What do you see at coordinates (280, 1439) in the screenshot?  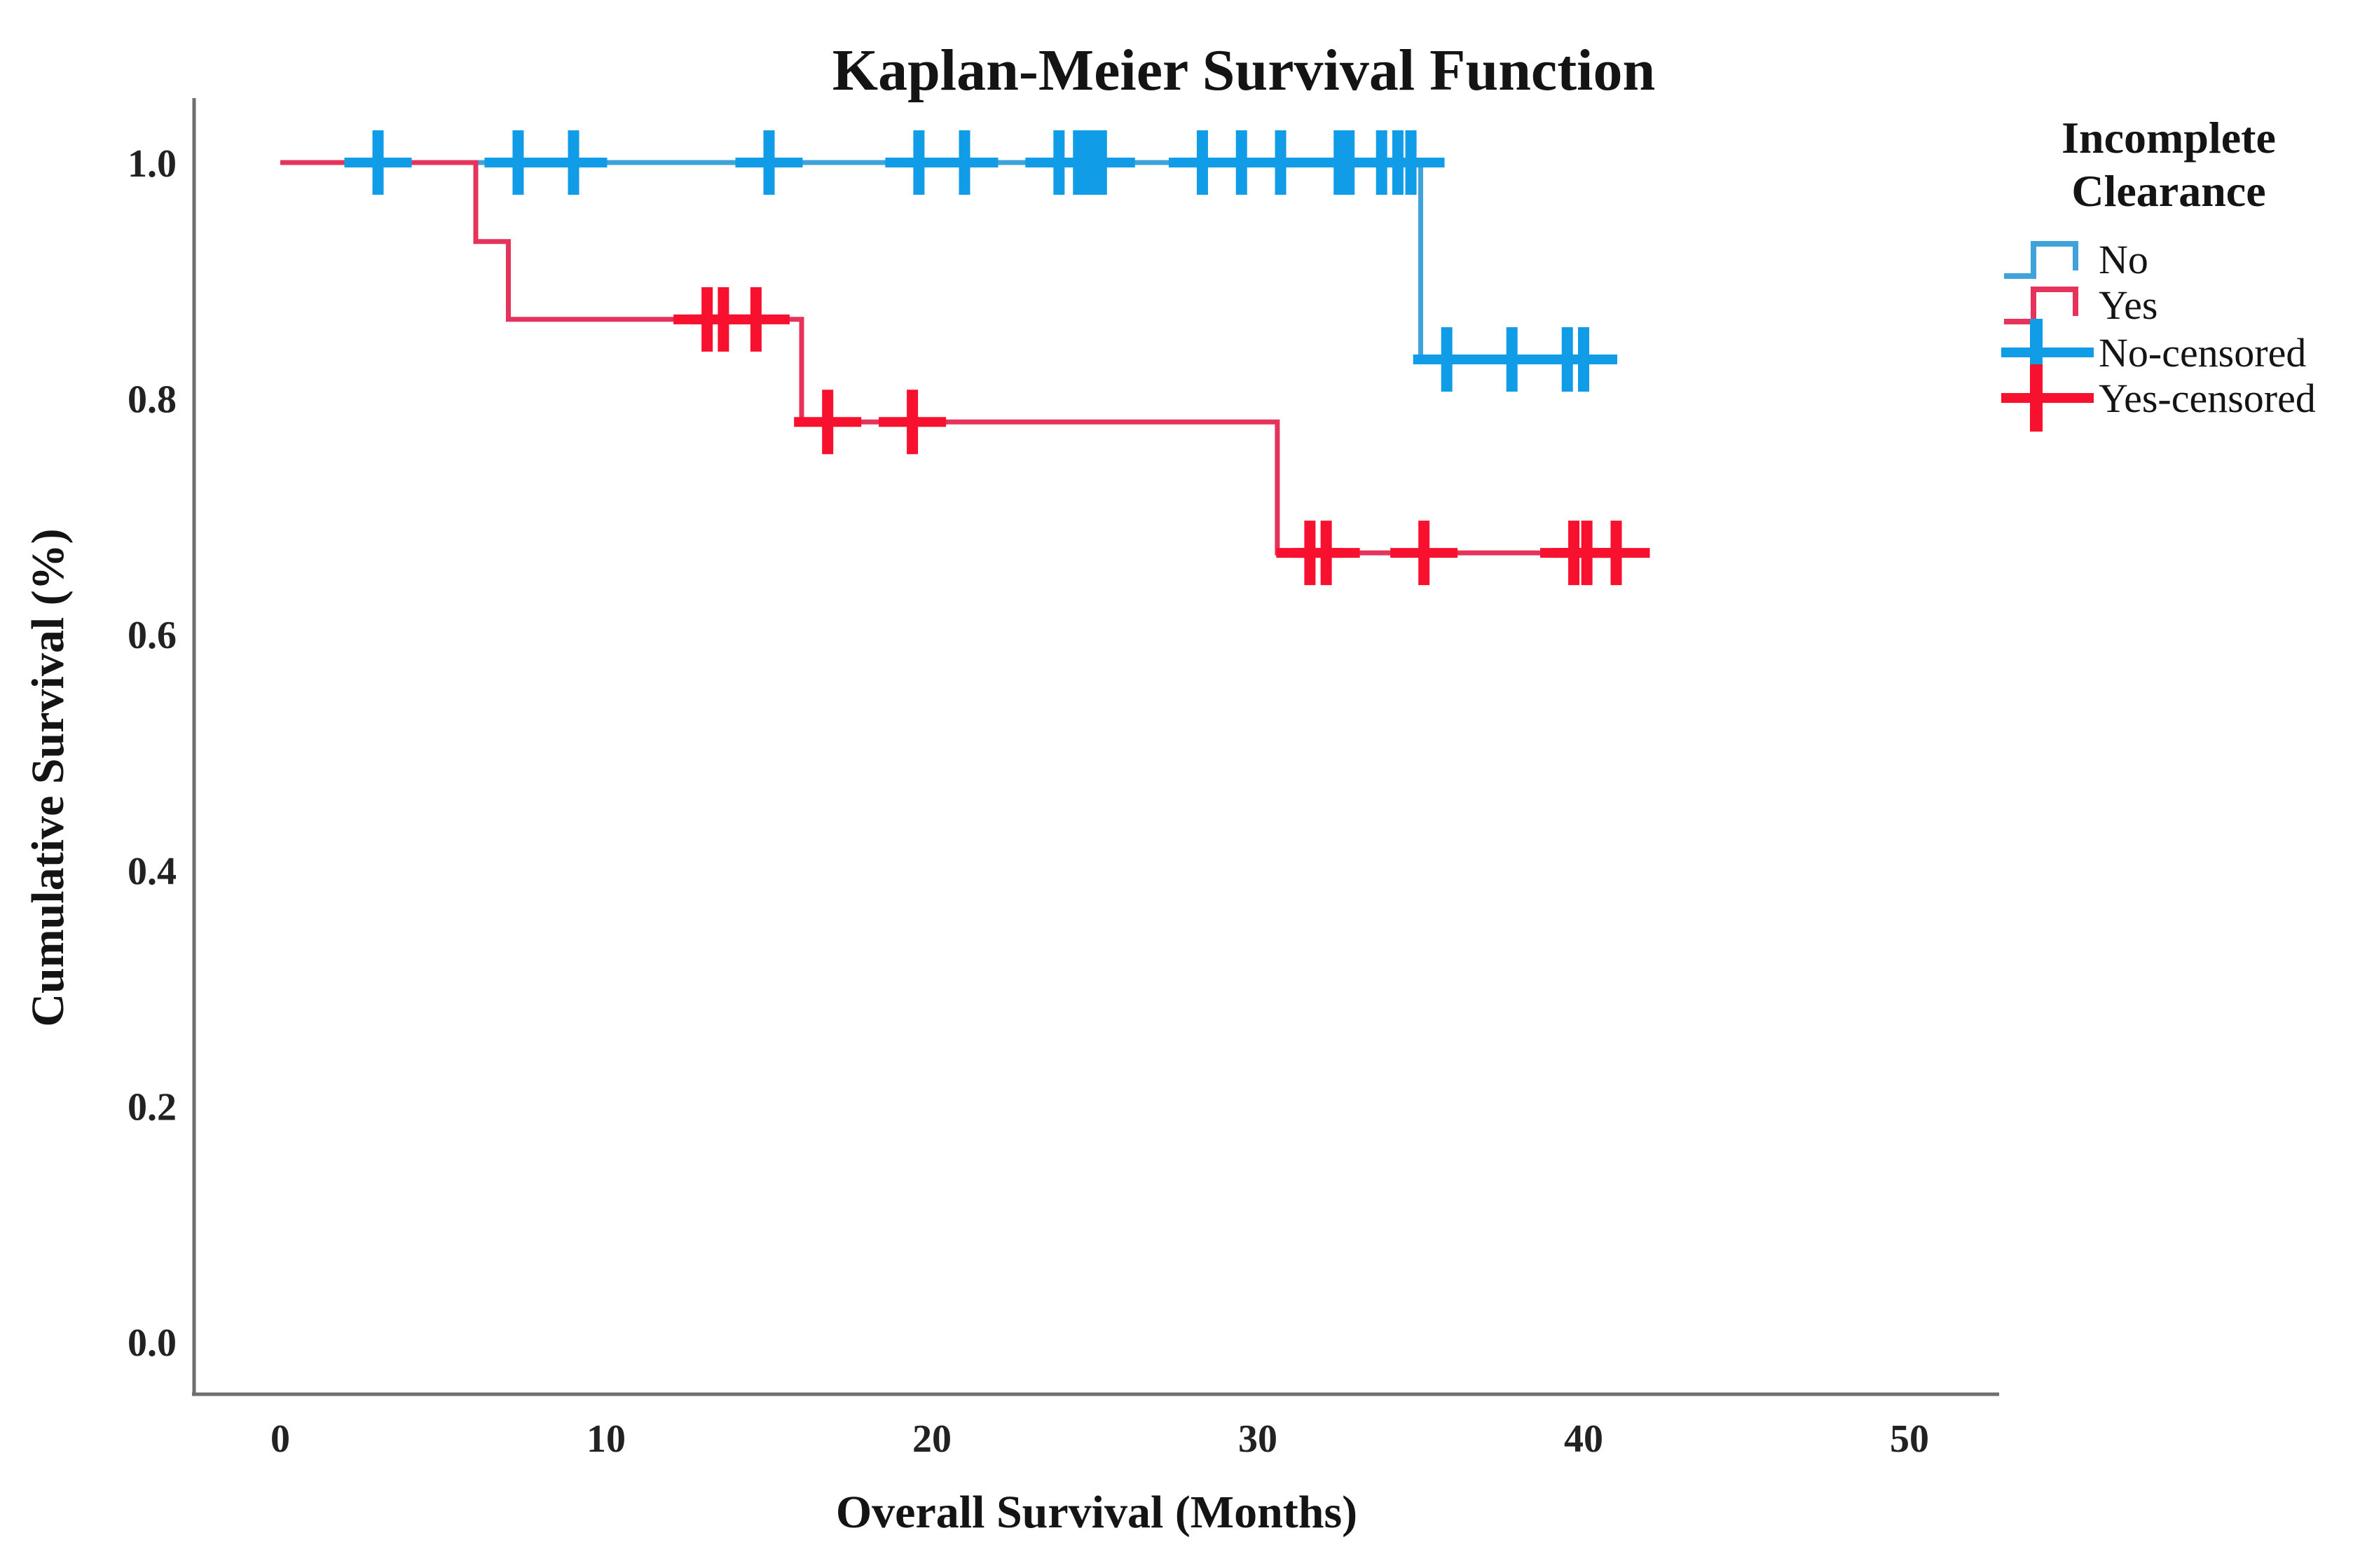 I see `x-tick-label: 0` at bounding box center [280, 1439].